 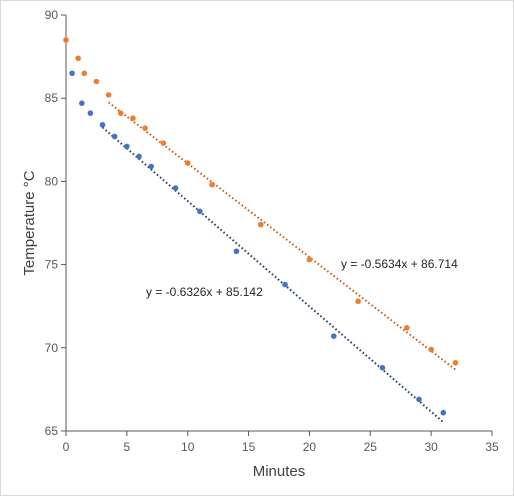 What do you see at coordinates (204, 292) in the screenshot?
I see `trendline-equation-blue: y = -0.6326x + 85.142` at bounding box center [204, 292].